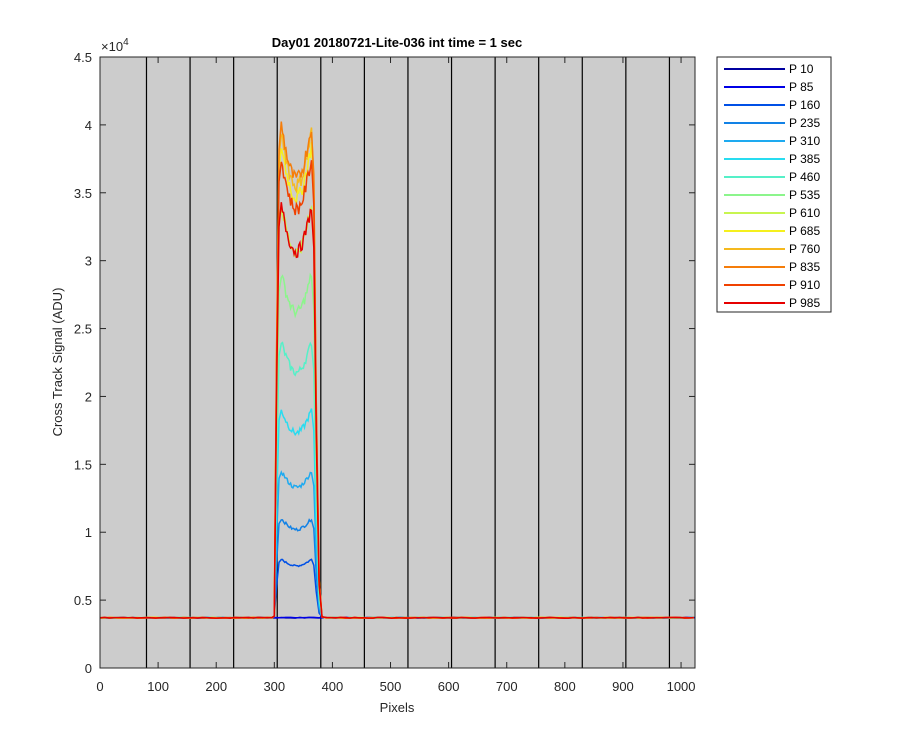 Image resolution: width=900 pixels, height=750 pixels. Describe the element at coordinates (88, 532) in the screenshot. I see `y-tick-label: 1` at that location.